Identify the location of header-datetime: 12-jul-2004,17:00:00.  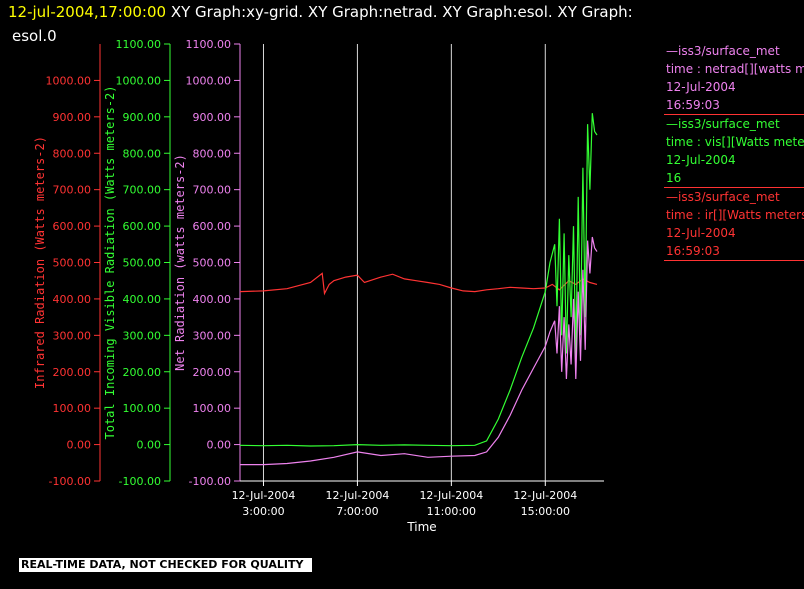
(87, 12).